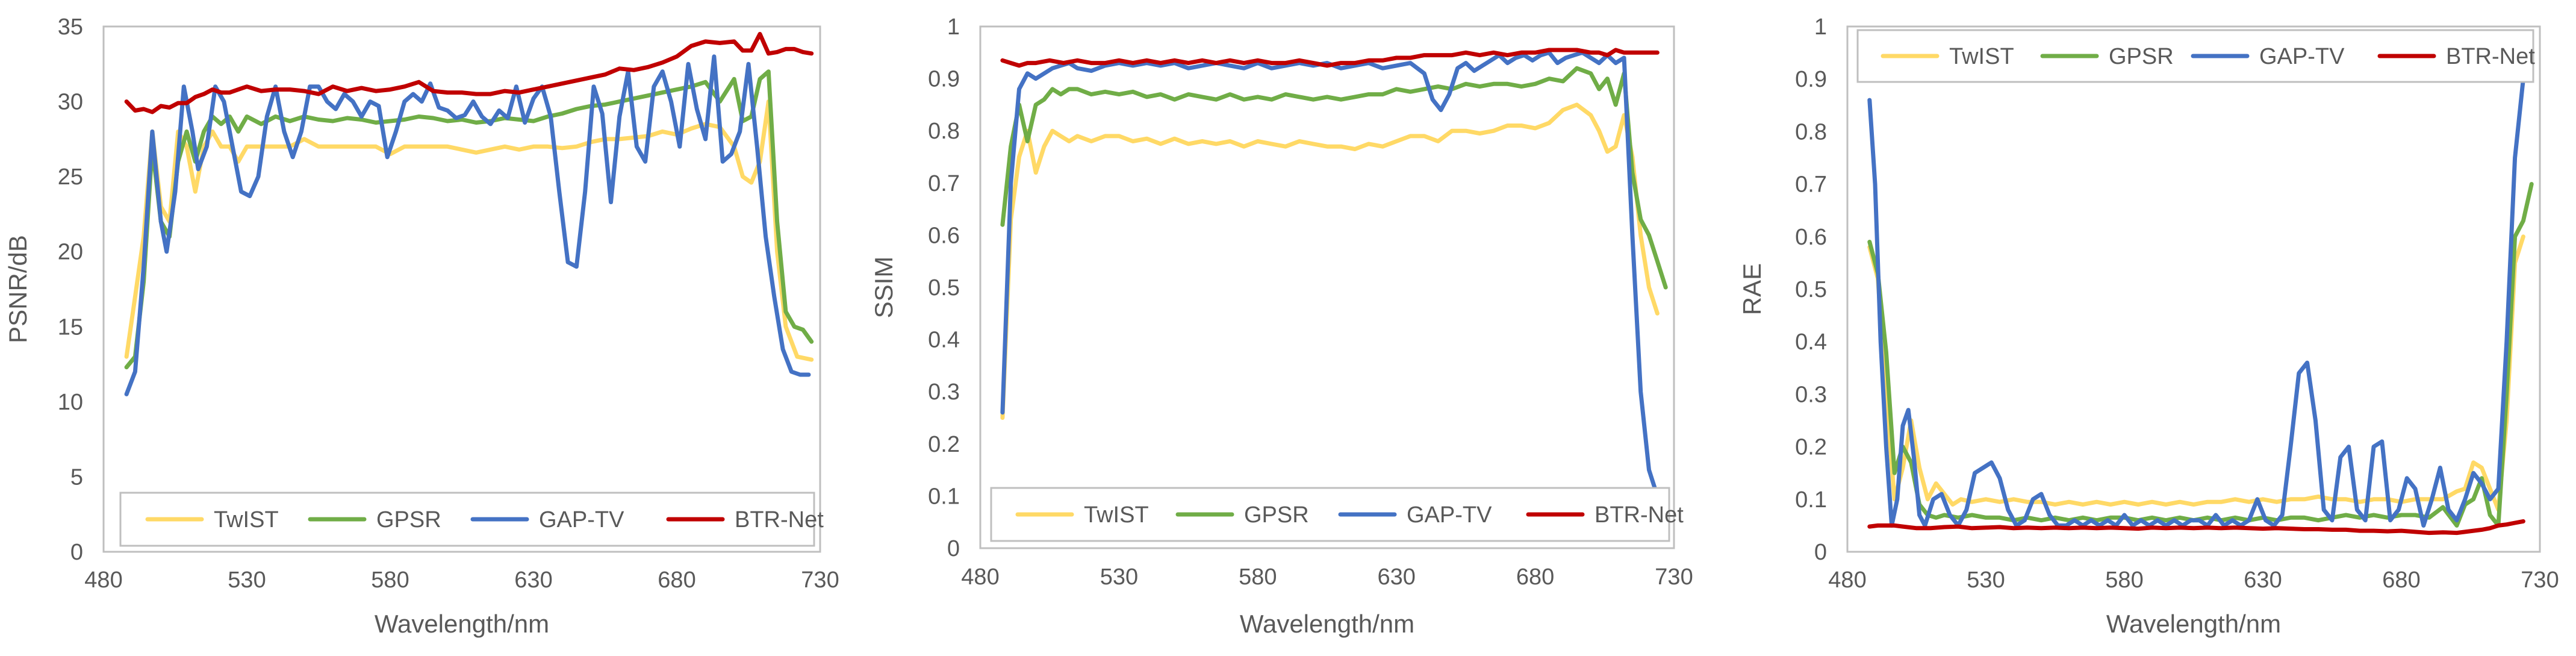 Image resolution: width=2576 pixels, height=656 pixels. What do you see at coordinates (468, 225) in the screenshot?
I see `series-line-gap-tv` at bounding box center [468, 225].